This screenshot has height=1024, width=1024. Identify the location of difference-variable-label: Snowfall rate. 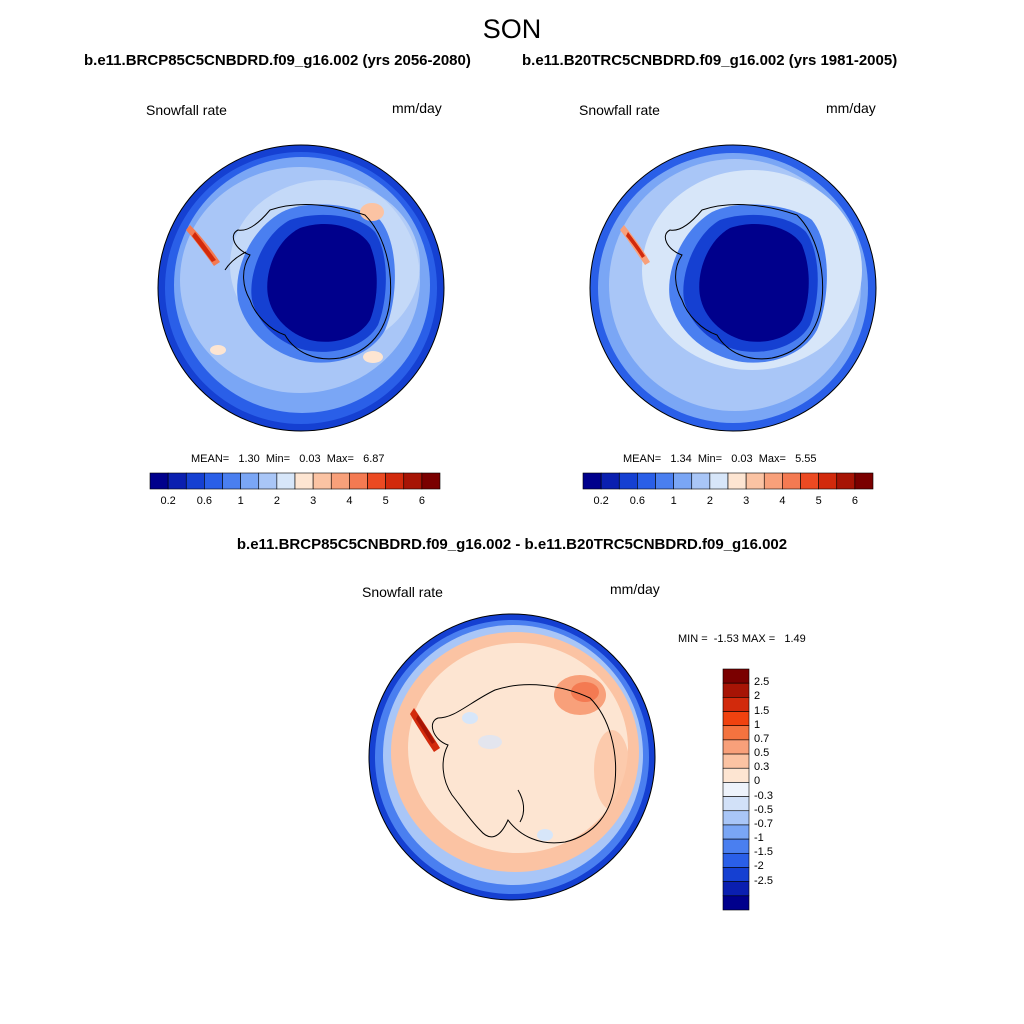
(402, 592).